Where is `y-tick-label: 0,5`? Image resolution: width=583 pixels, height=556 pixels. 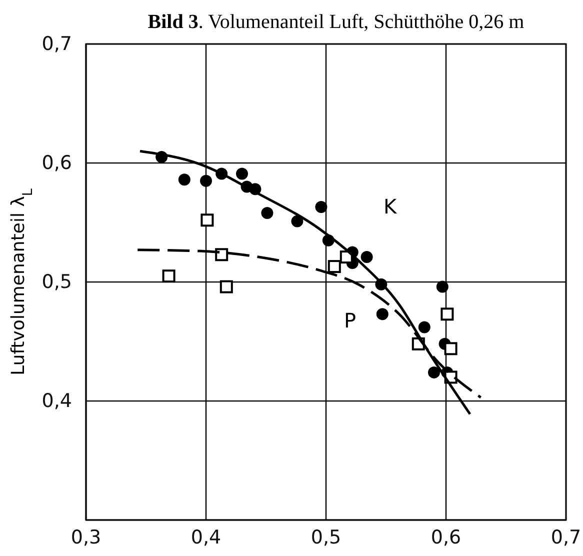 y-tick-label: 0,5 is located at coordinates (57, 282).